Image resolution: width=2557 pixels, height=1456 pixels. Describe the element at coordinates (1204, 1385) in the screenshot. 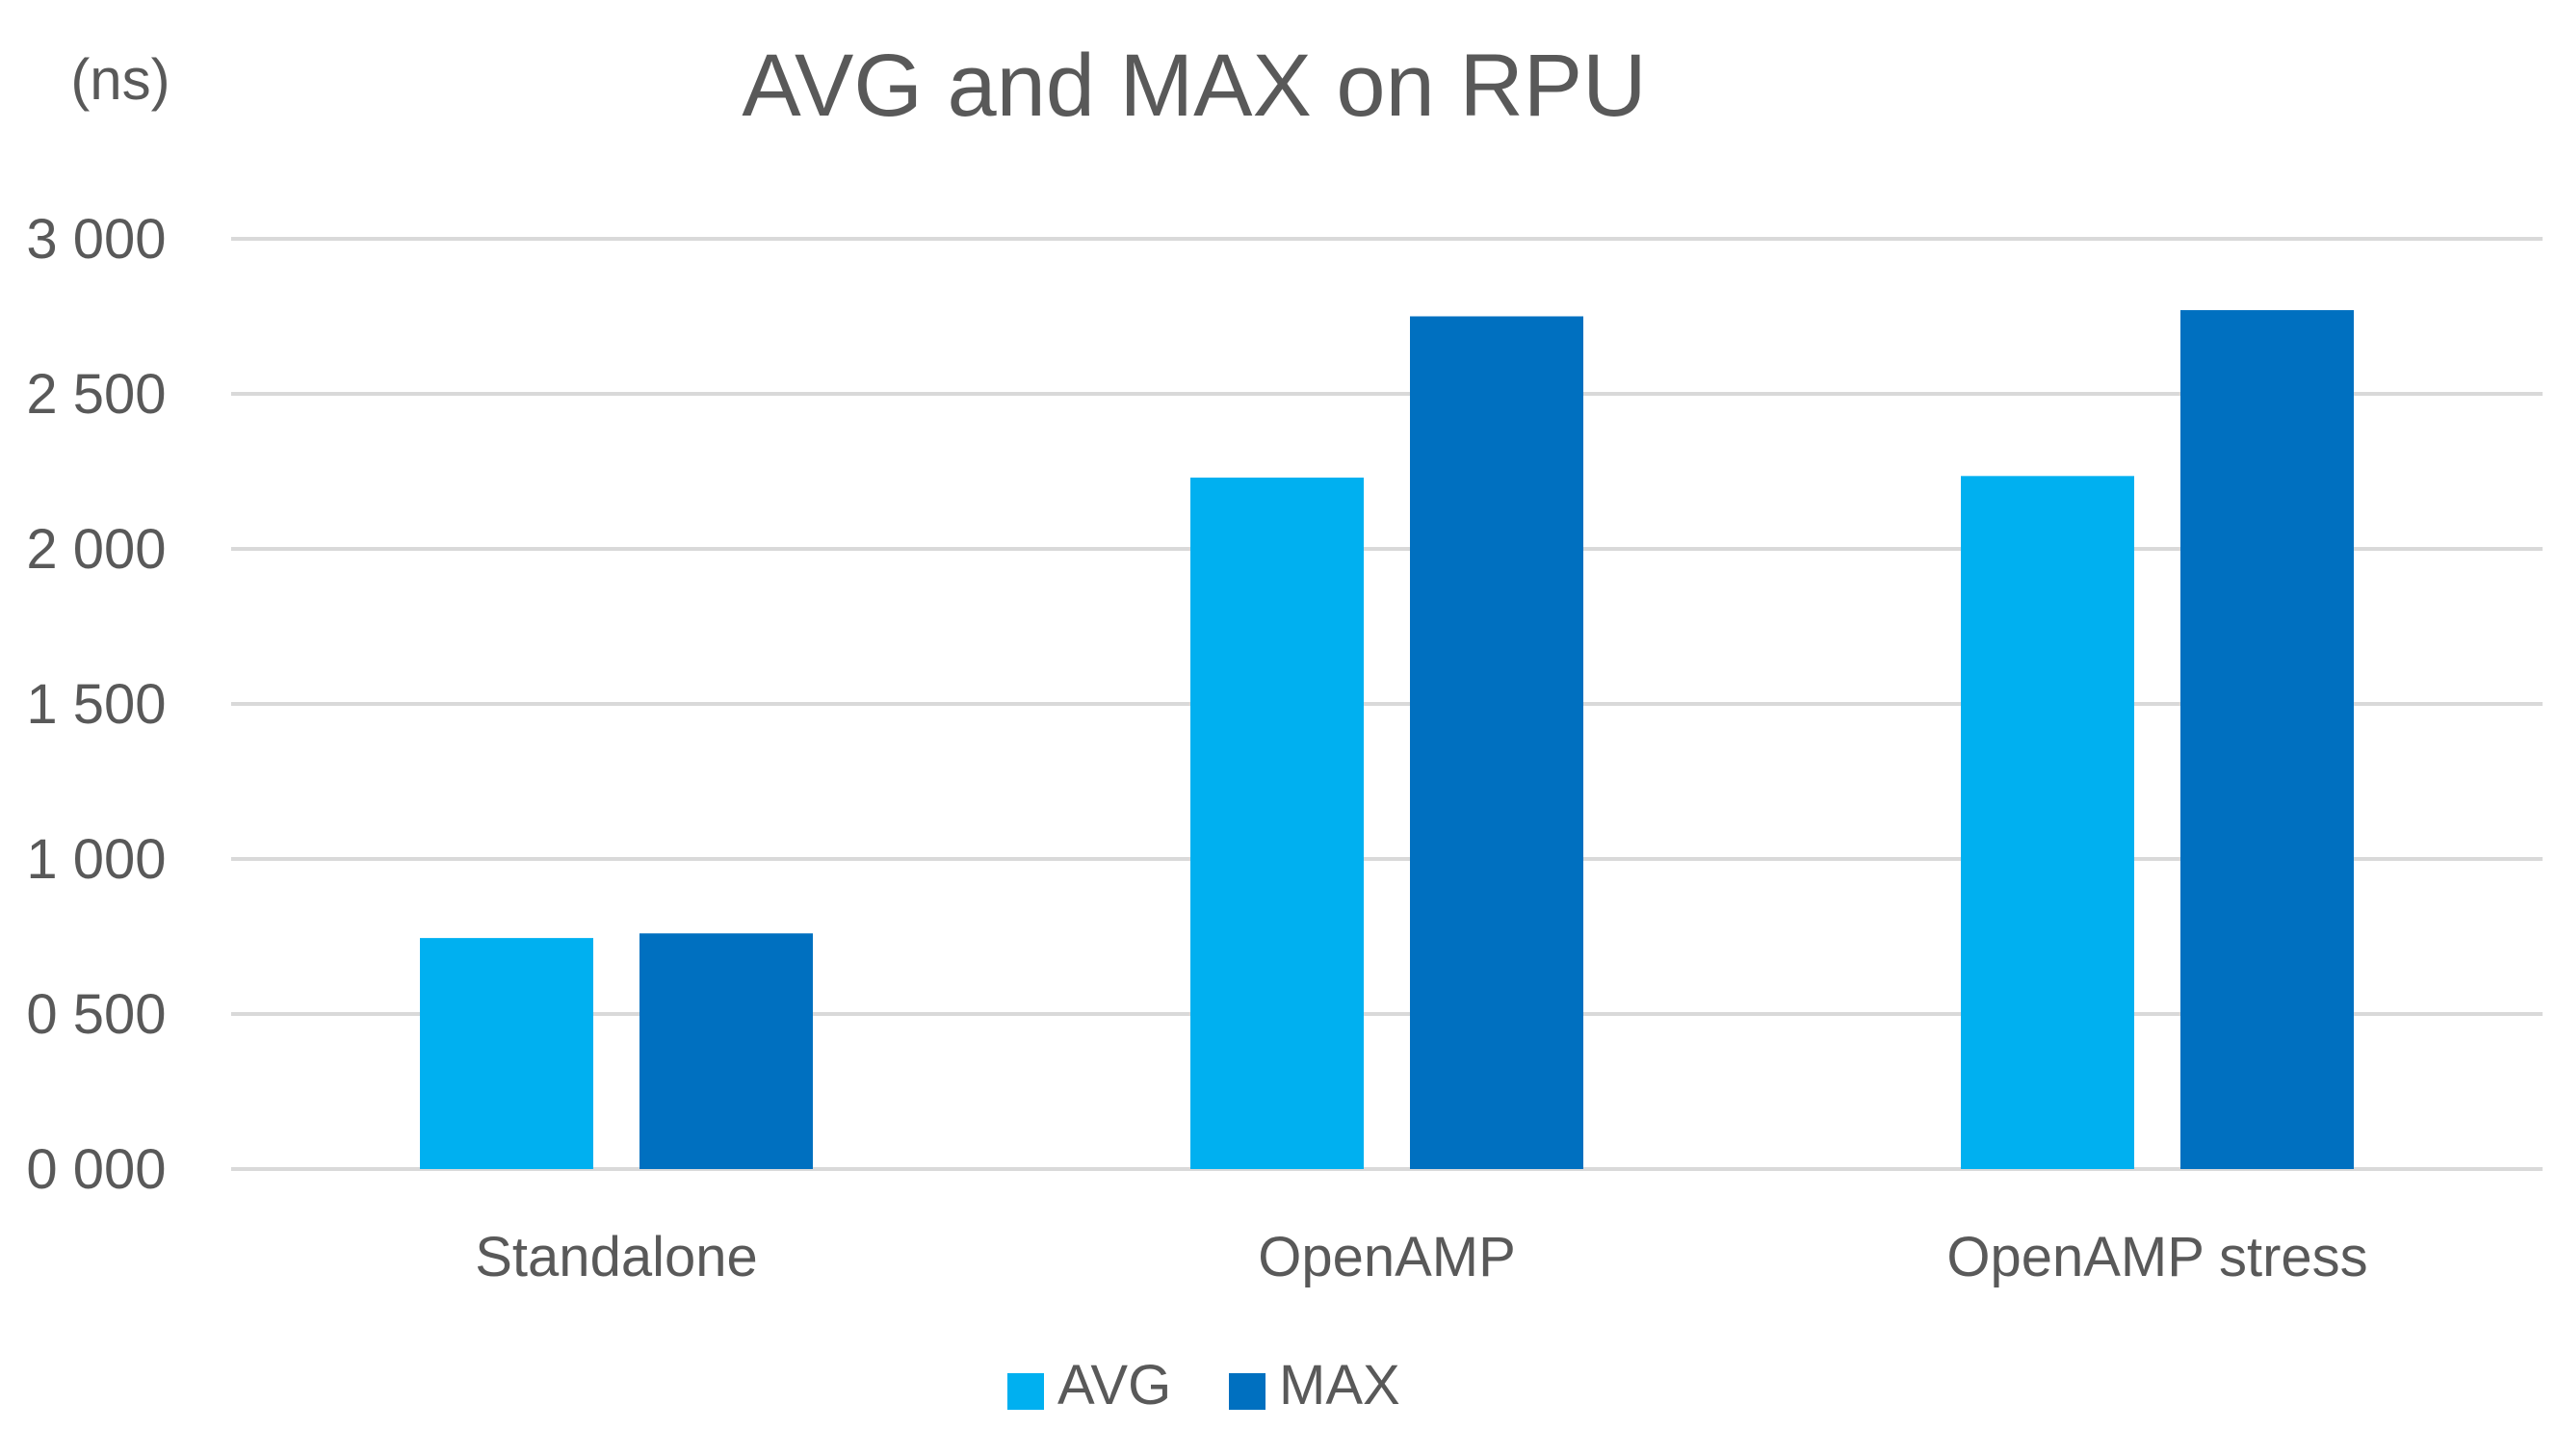

I see `legend: AVG MAX` at that location.